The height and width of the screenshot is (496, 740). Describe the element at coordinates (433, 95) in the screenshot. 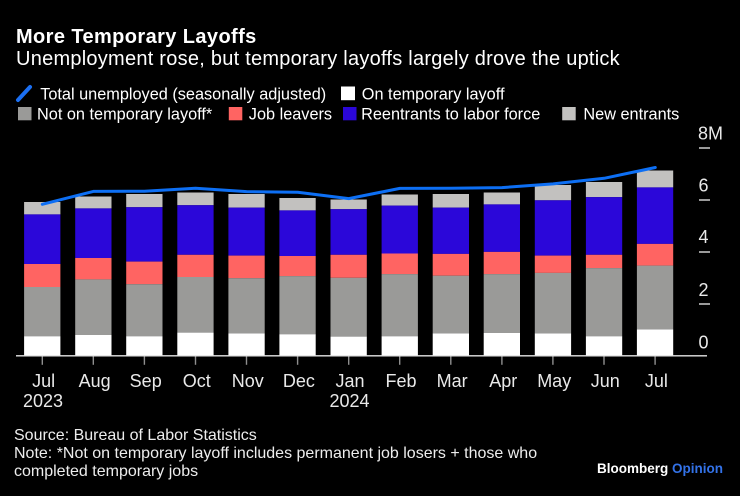

I see `svg-text: On temporary layoff` at that location.